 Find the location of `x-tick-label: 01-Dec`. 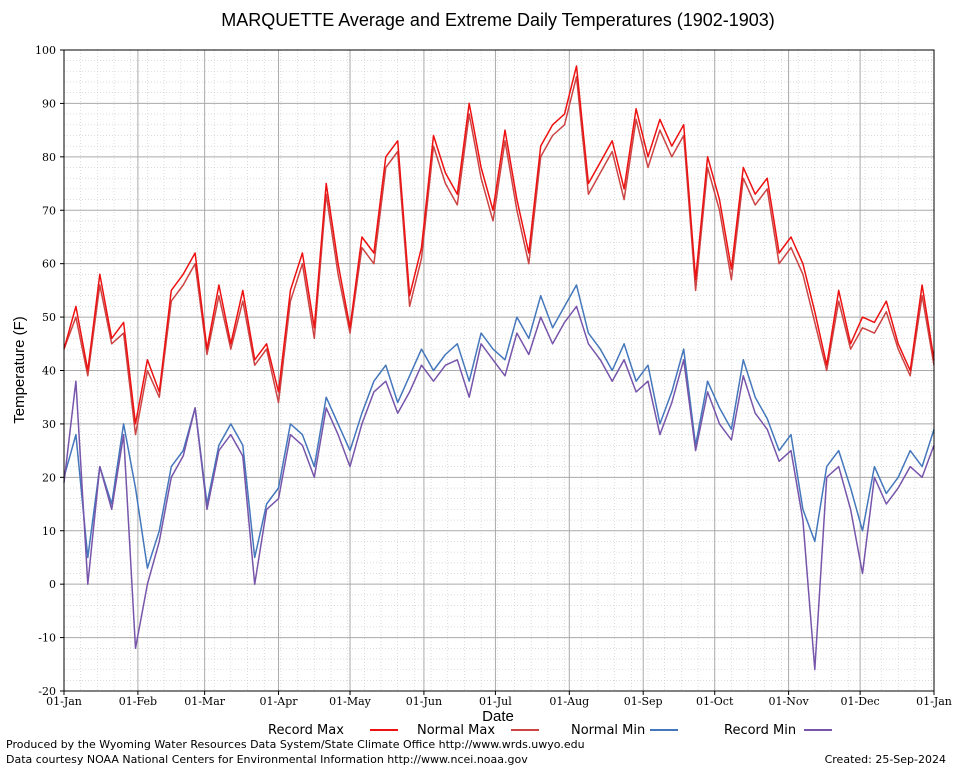

x-tick-label: 01-Dec is located at coordinates (860, 701).